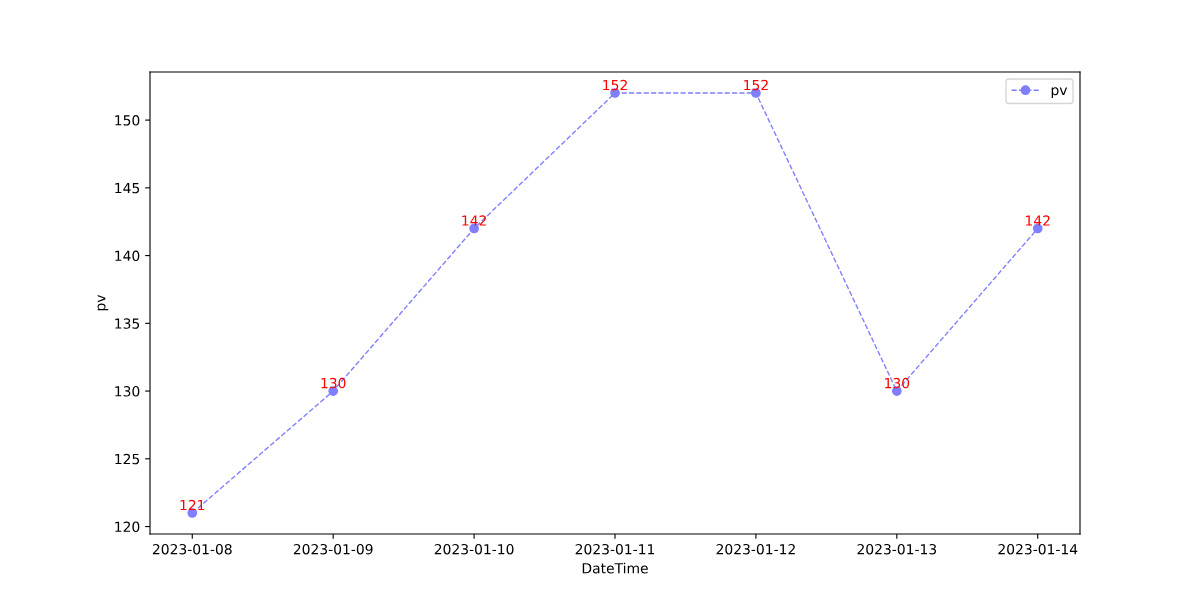  I want to click on y-axis-title: pv, so click(103, 302).